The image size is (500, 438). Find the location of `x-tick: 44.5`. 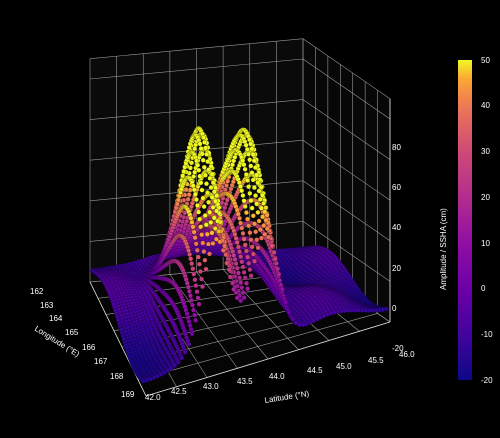

x-tick: 44.5 is located at coordinates (315, 370).